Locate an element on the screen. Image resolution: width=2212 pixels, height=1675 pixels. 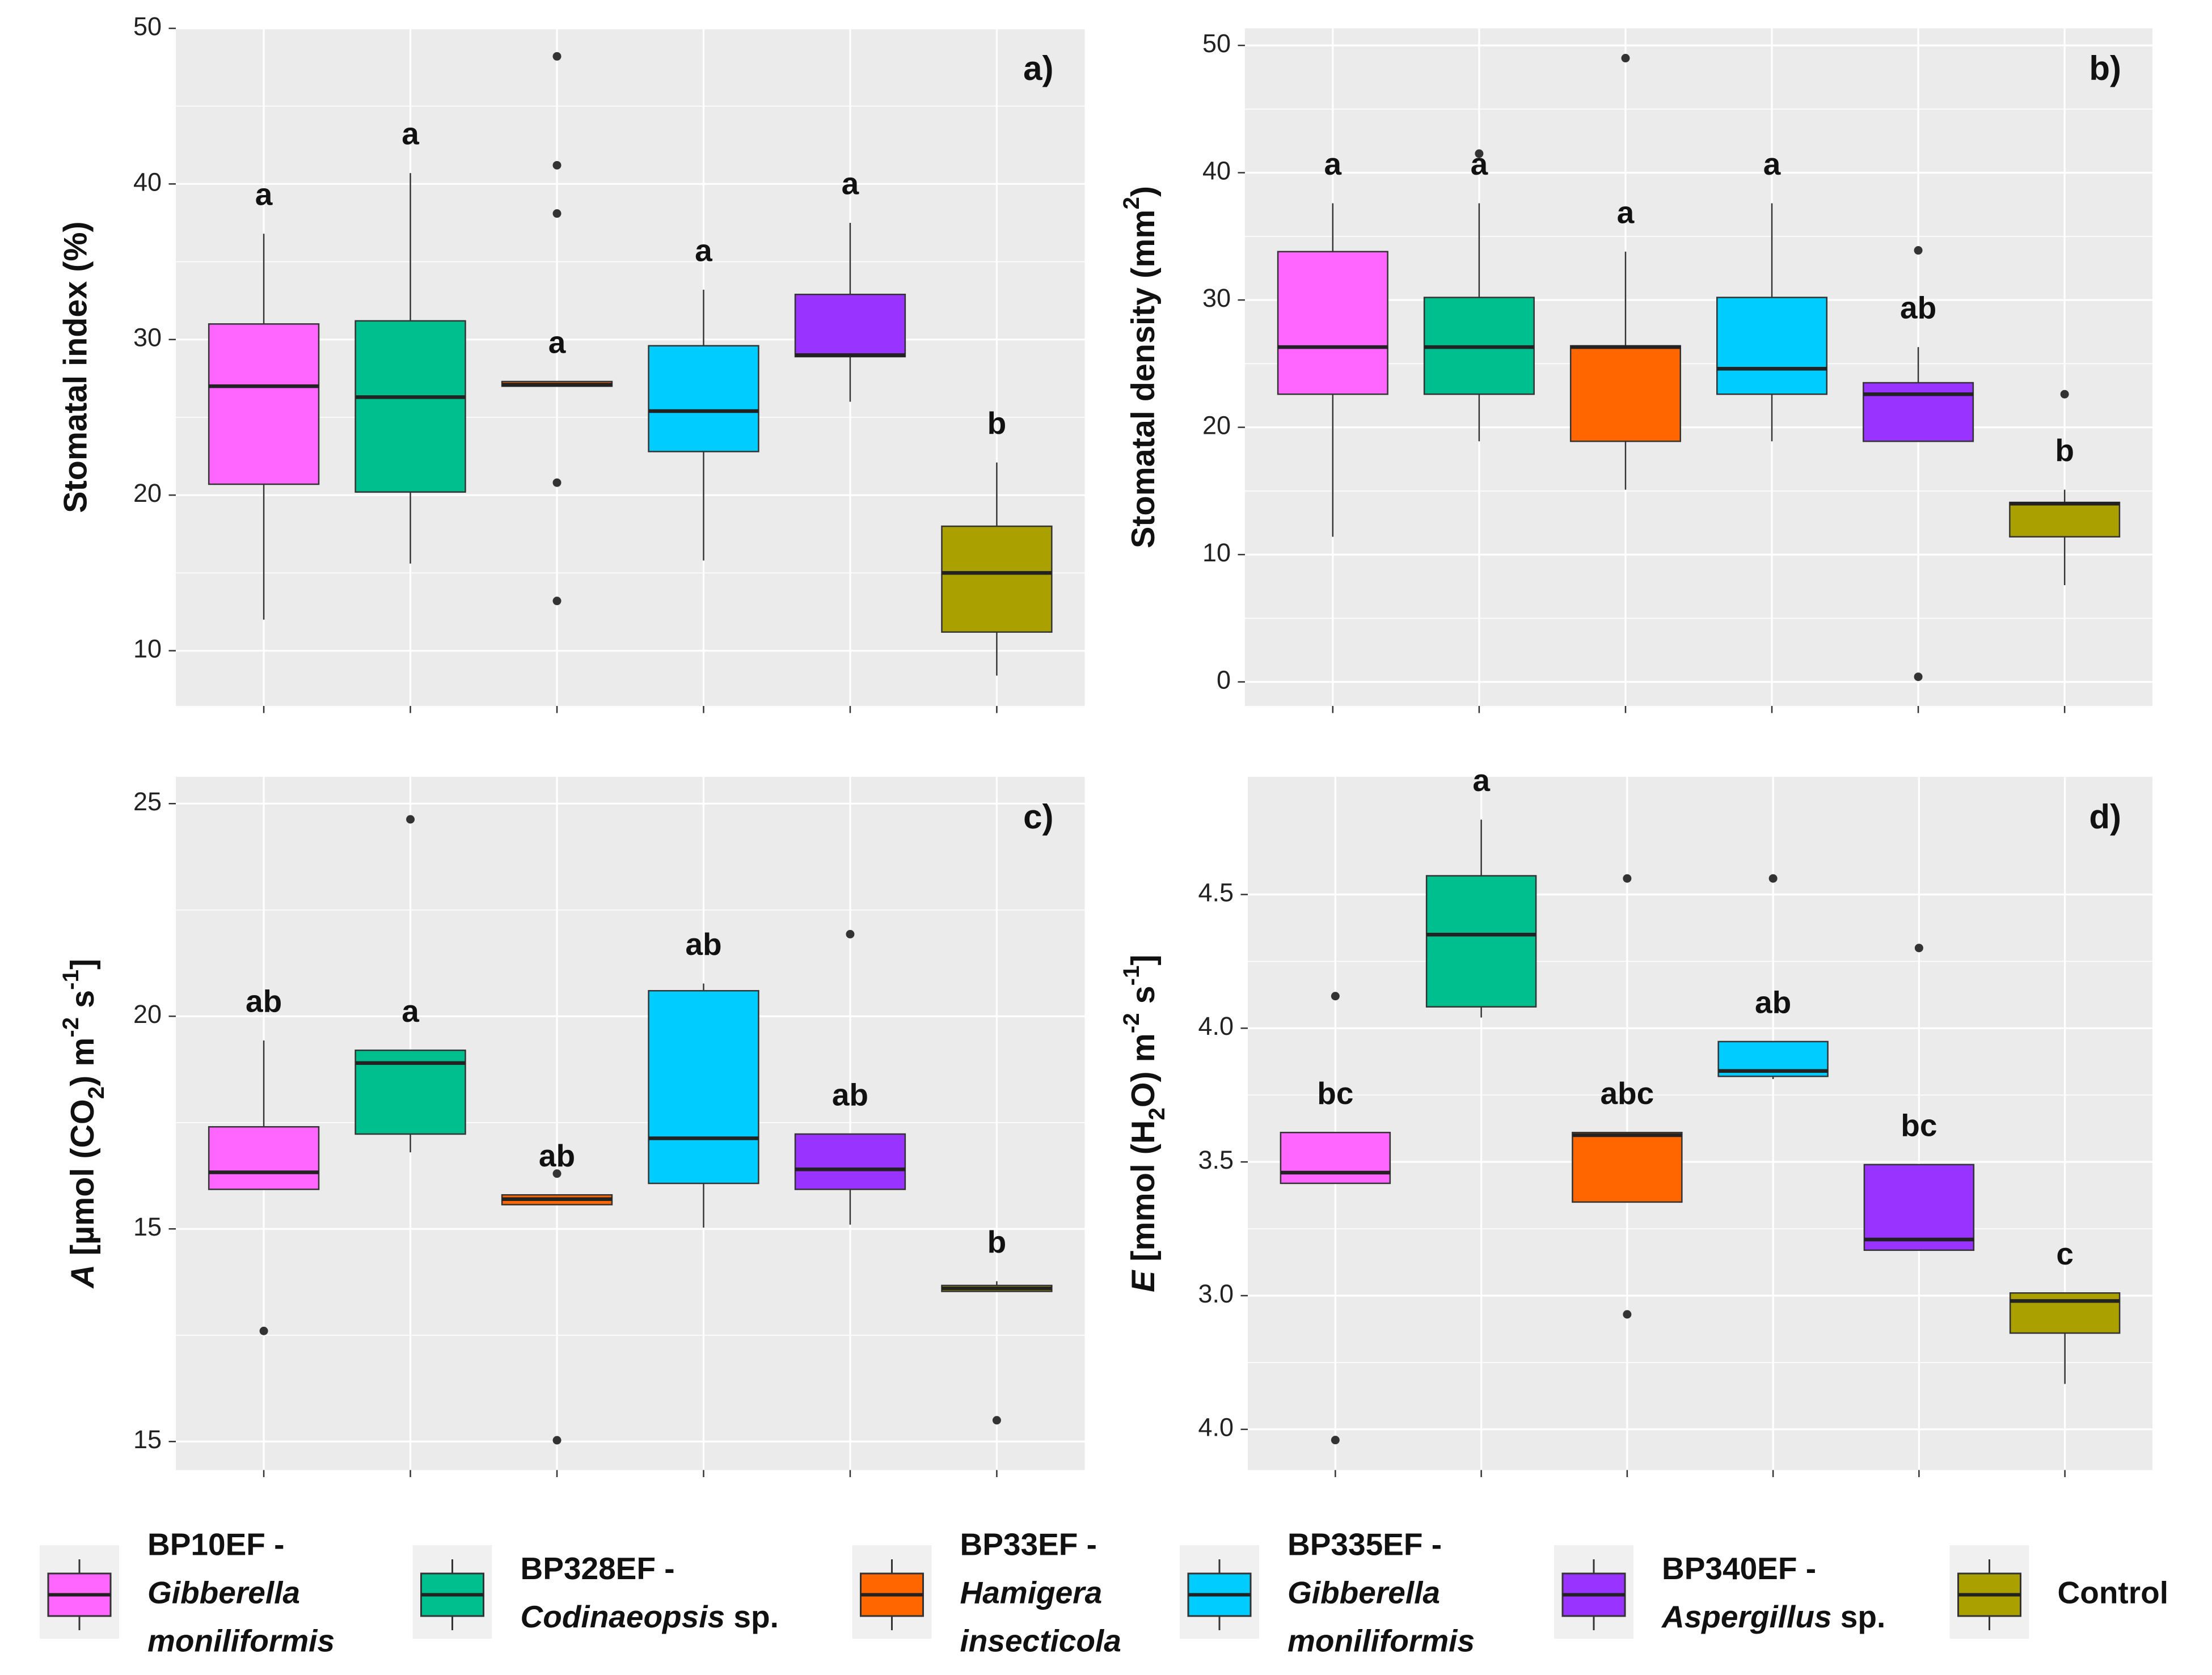
italic-part: insecticola is located at coordinates (1040, 1640).